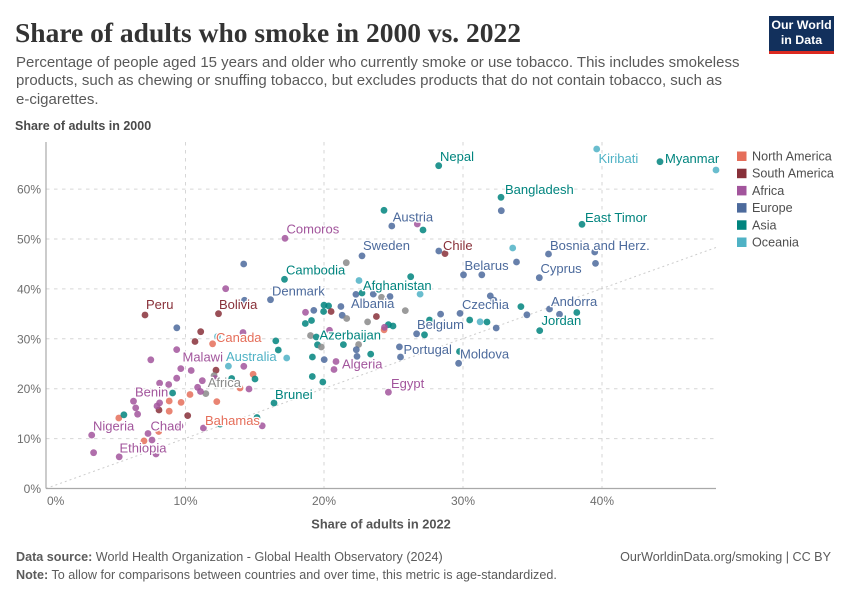  What do you see at coordinates (144, 448) in the screenshot?
I see `svg-text: Ethiopia` at bounding box center [144, 448].